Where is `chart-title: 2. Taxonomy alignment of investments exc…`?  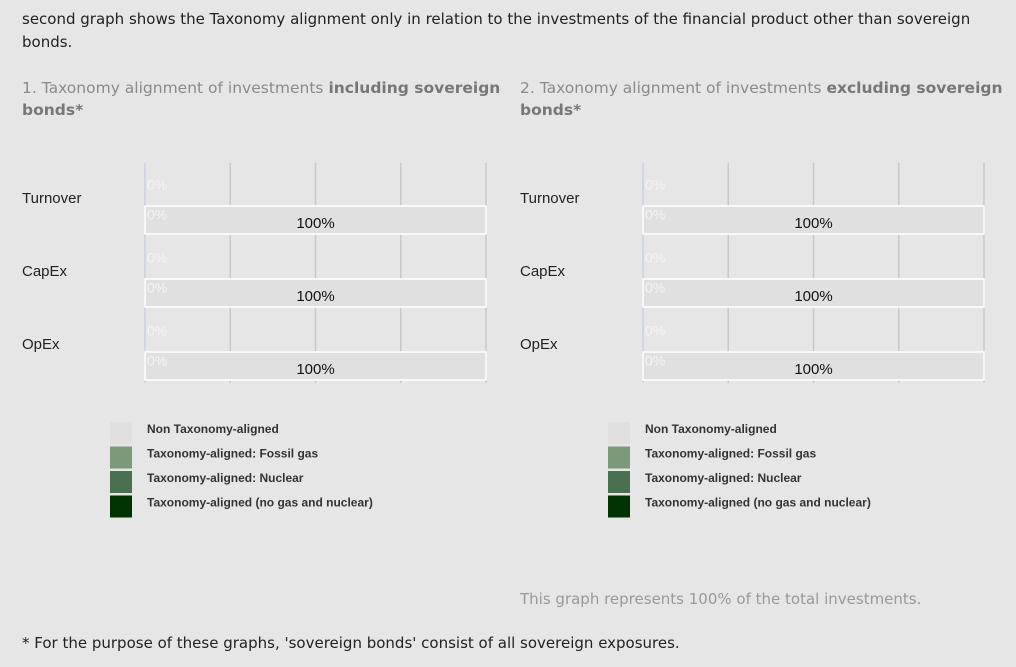
chart-title: 2. Taxonomy alignment of investments exc… is located at coordinates (765, 99).